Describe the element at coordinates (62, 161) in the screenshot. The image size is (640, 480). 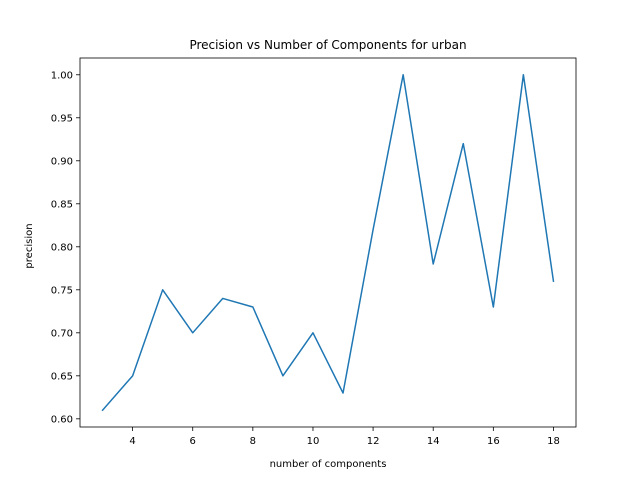
I see `y-tick-label: 0.90` at that location.